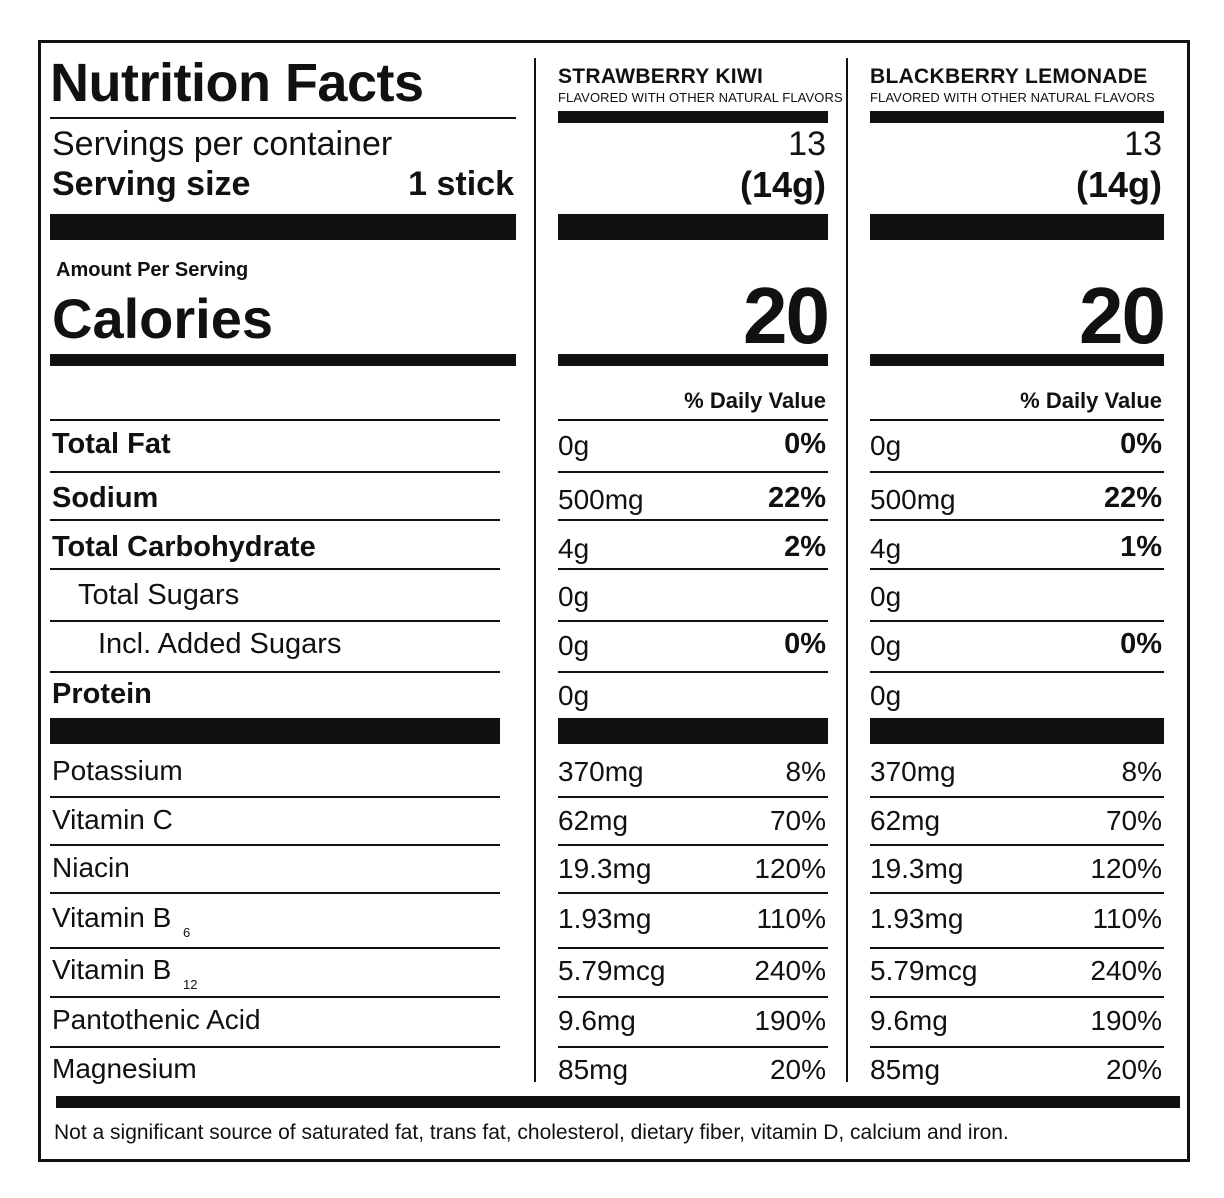 This screenshot has height=1198, width=1224. I want to click on p2-amount: 85mg, so click(905, 1069).